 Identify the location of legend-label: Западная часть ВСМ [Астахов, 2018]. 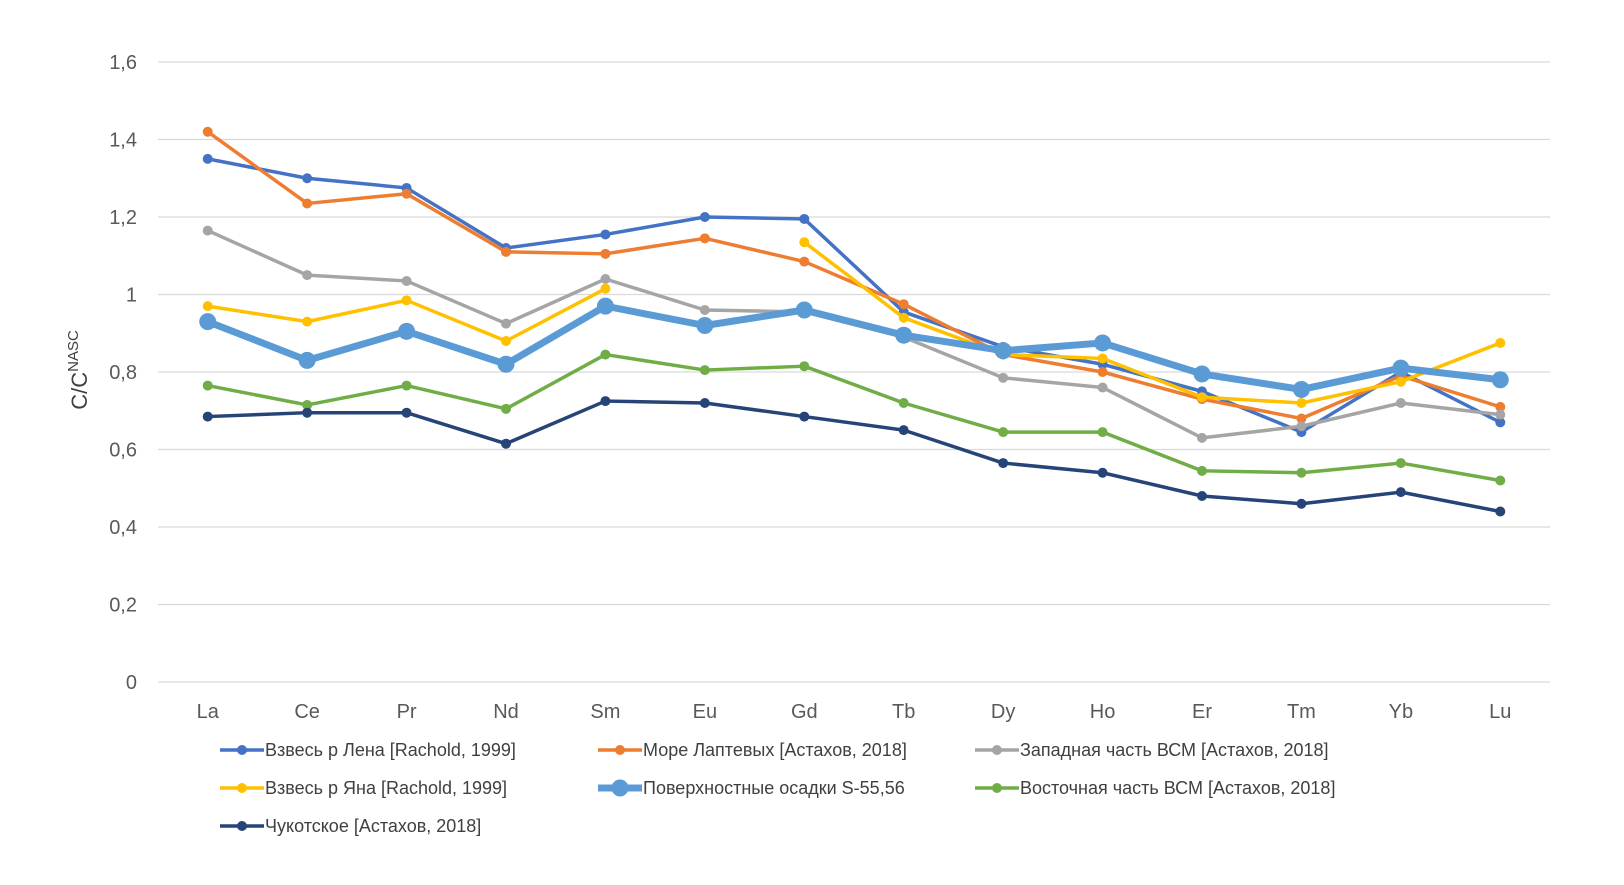
(1174, 750).